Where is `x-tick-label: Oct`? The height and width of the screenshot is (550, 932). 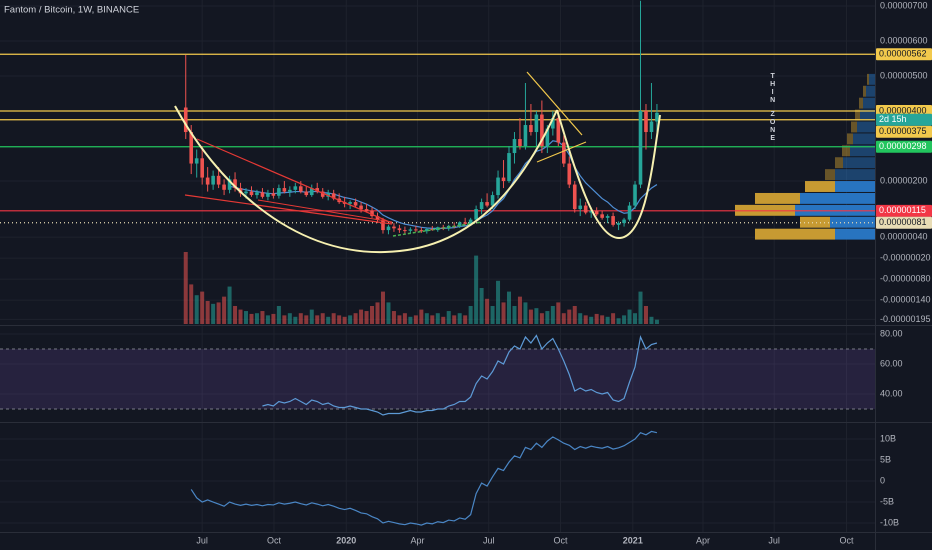
x-tick-label: Oct is located at coordinates (560, 540).